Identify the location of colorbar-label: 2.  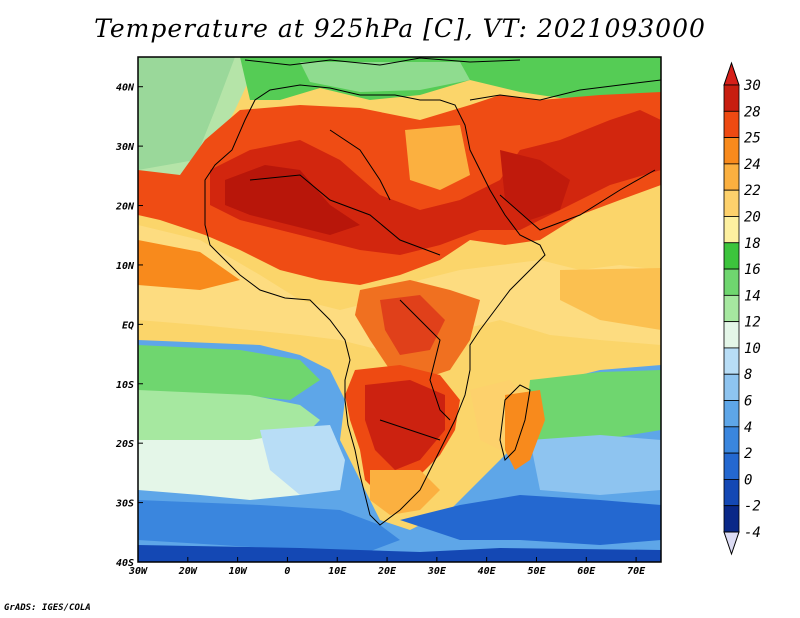
(748, 454).